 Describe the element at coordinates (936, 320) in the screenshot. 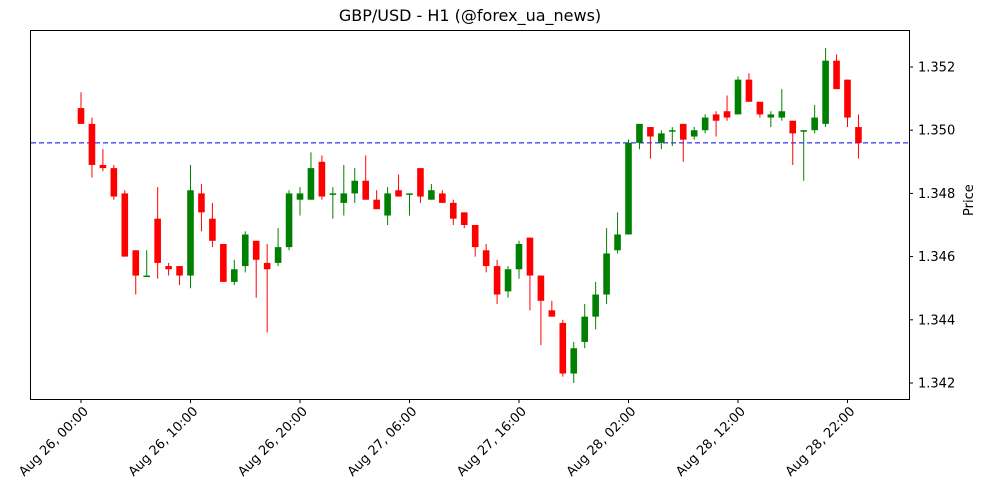

I see `y-tick-label: 1.344` at that location.